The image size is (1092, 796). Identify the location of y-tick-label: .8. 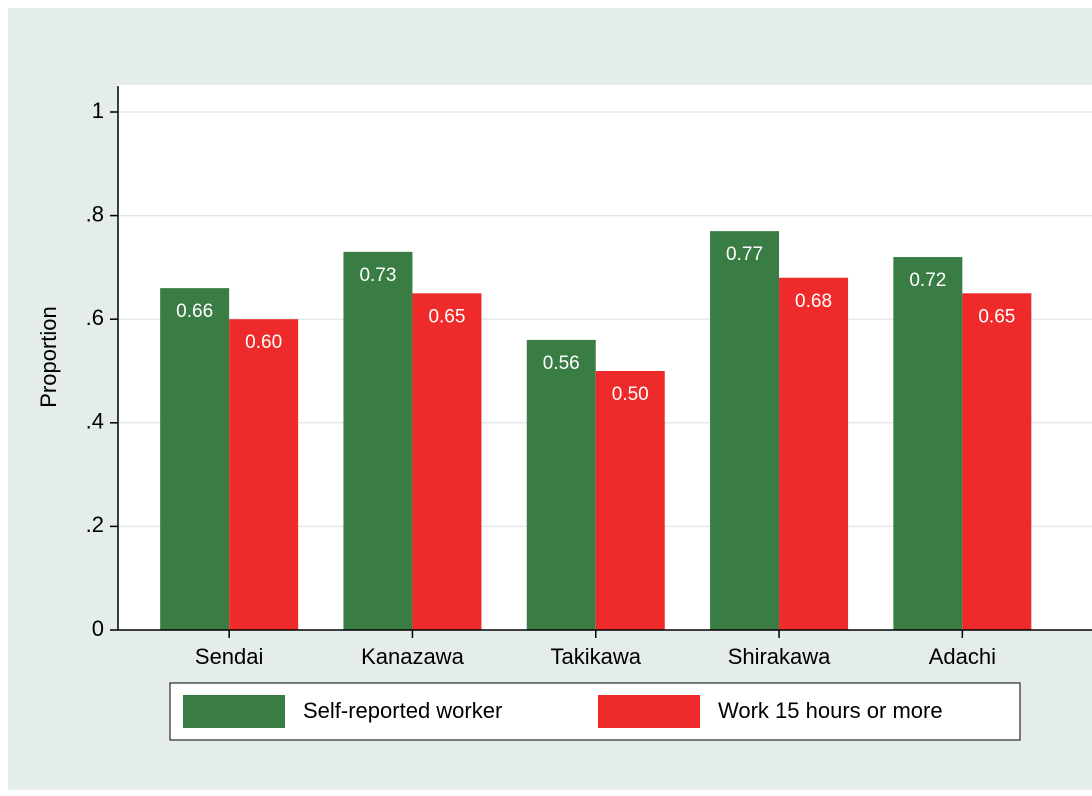
(95, 213).